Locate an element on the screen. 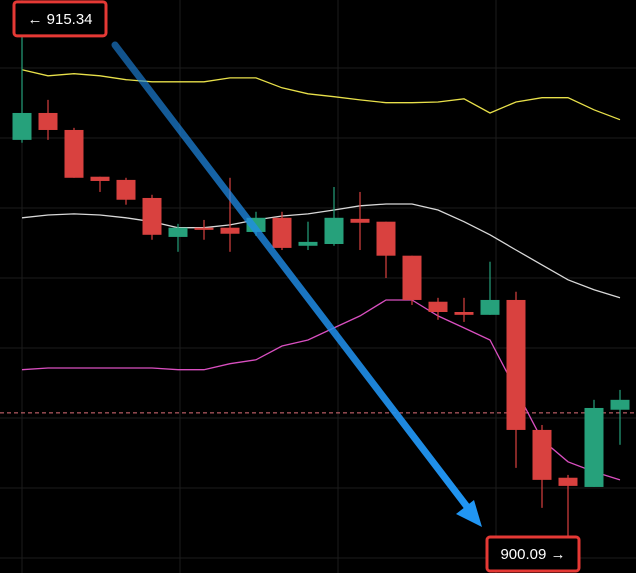 The height and width of the screenshot is (573, 636). annotation-label: 900.09 → is located at coordinates (532, 554).